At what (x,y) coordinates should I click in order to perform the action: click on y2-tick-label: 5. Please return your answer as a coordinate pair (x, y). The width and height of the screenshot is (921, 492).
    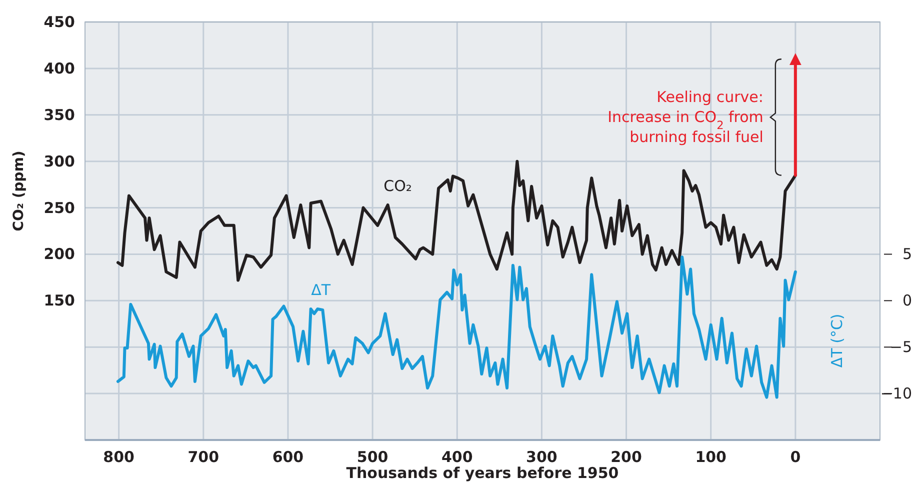
    Looking at the image, I should click on (907, 254).